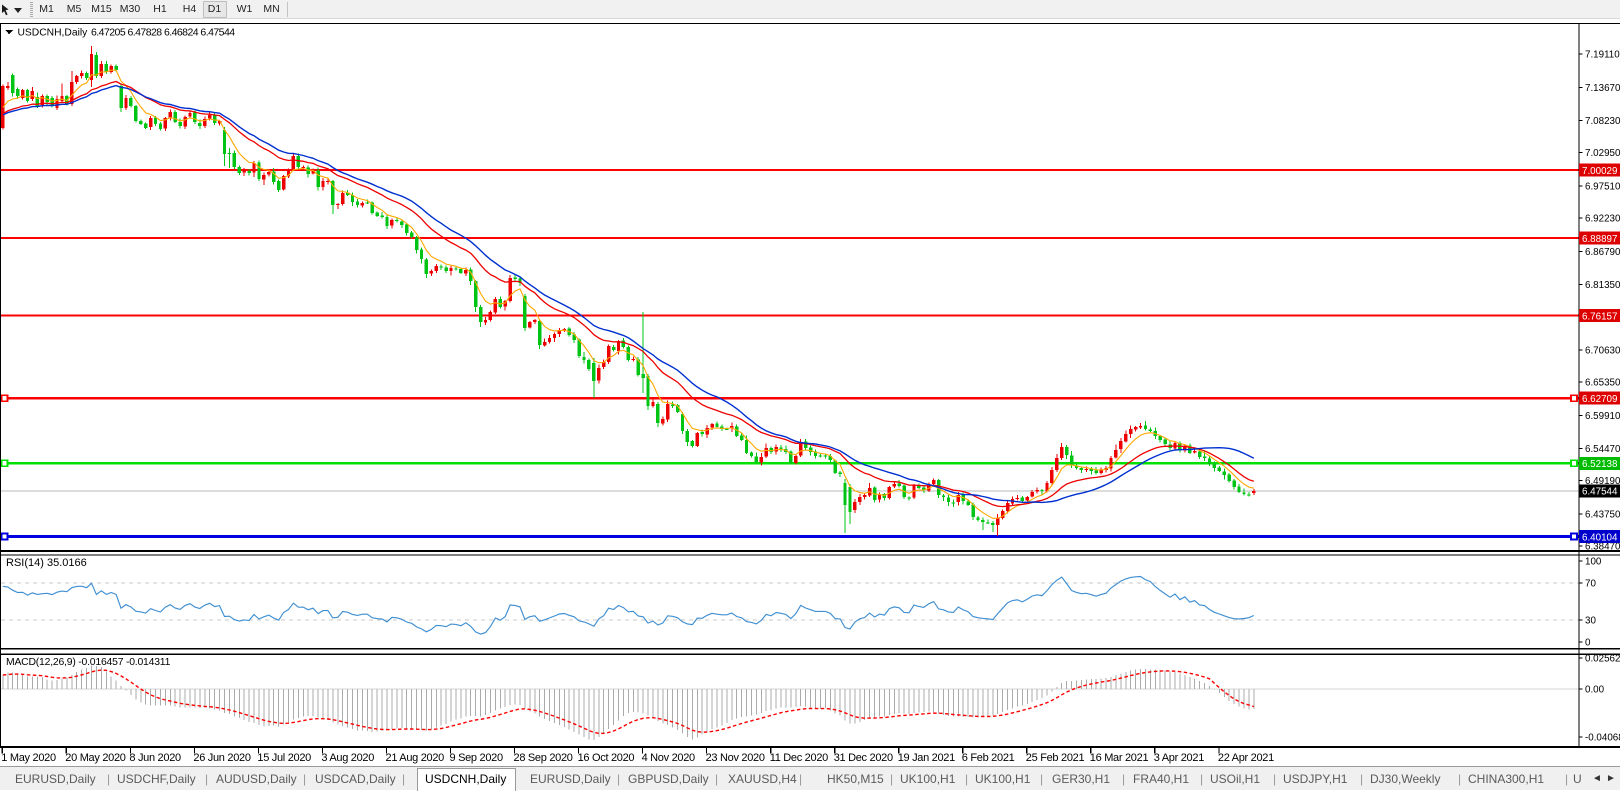 Image resolution: width=1620 pixels, height=791 pixels. What do you see at coordinates (1599, 317) in the screenshot?
I see `svg-text: 6.76157` at bounding box center [1599, 317].